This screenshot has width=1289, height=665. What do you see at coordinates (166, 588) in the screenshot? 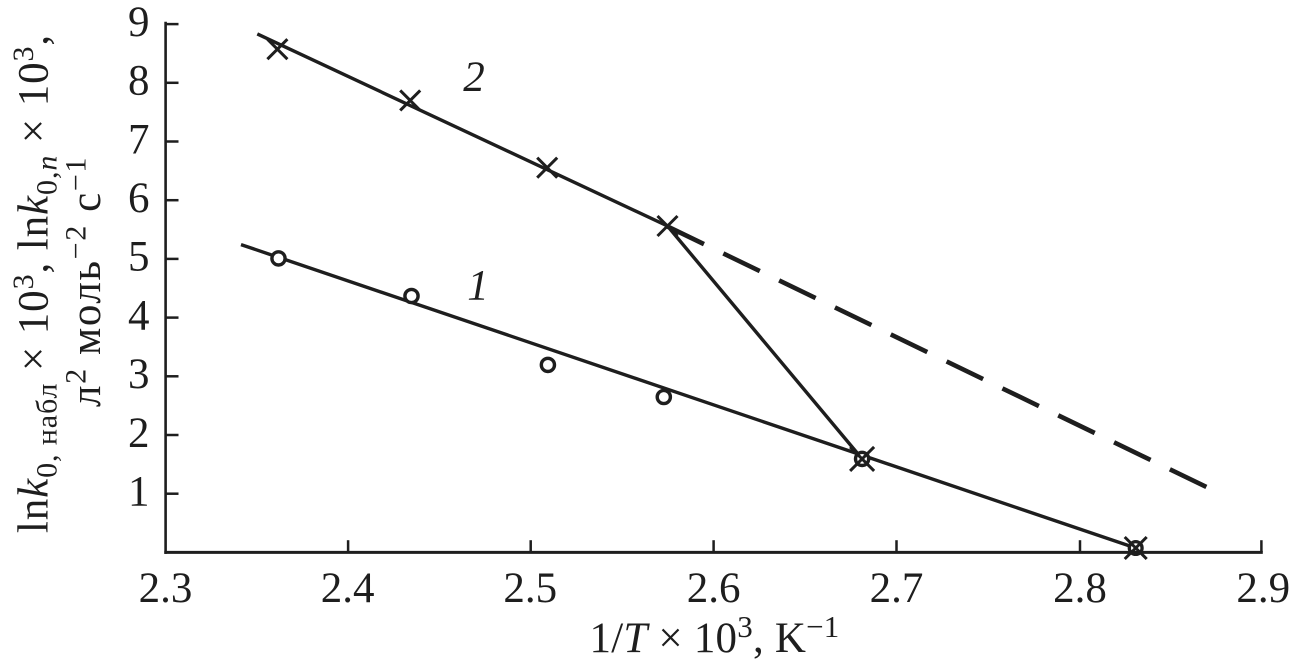
I see `svg-text: 2.3` at bounding box center [166, 588].